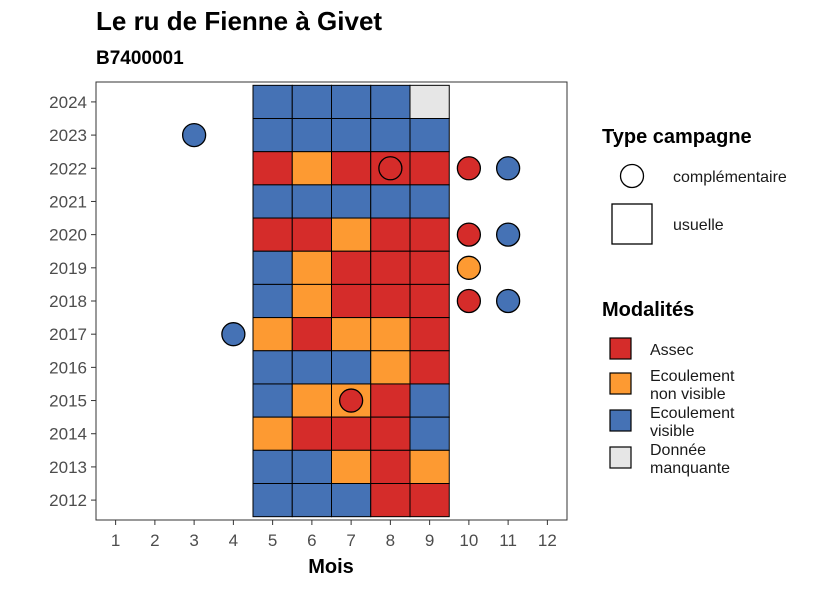 Image resolution: width=826 pixels, height=590 pixels. Describe the element at coordinates (508, 540) in the screenshot. I see `x-tick-label: 11` at that location.